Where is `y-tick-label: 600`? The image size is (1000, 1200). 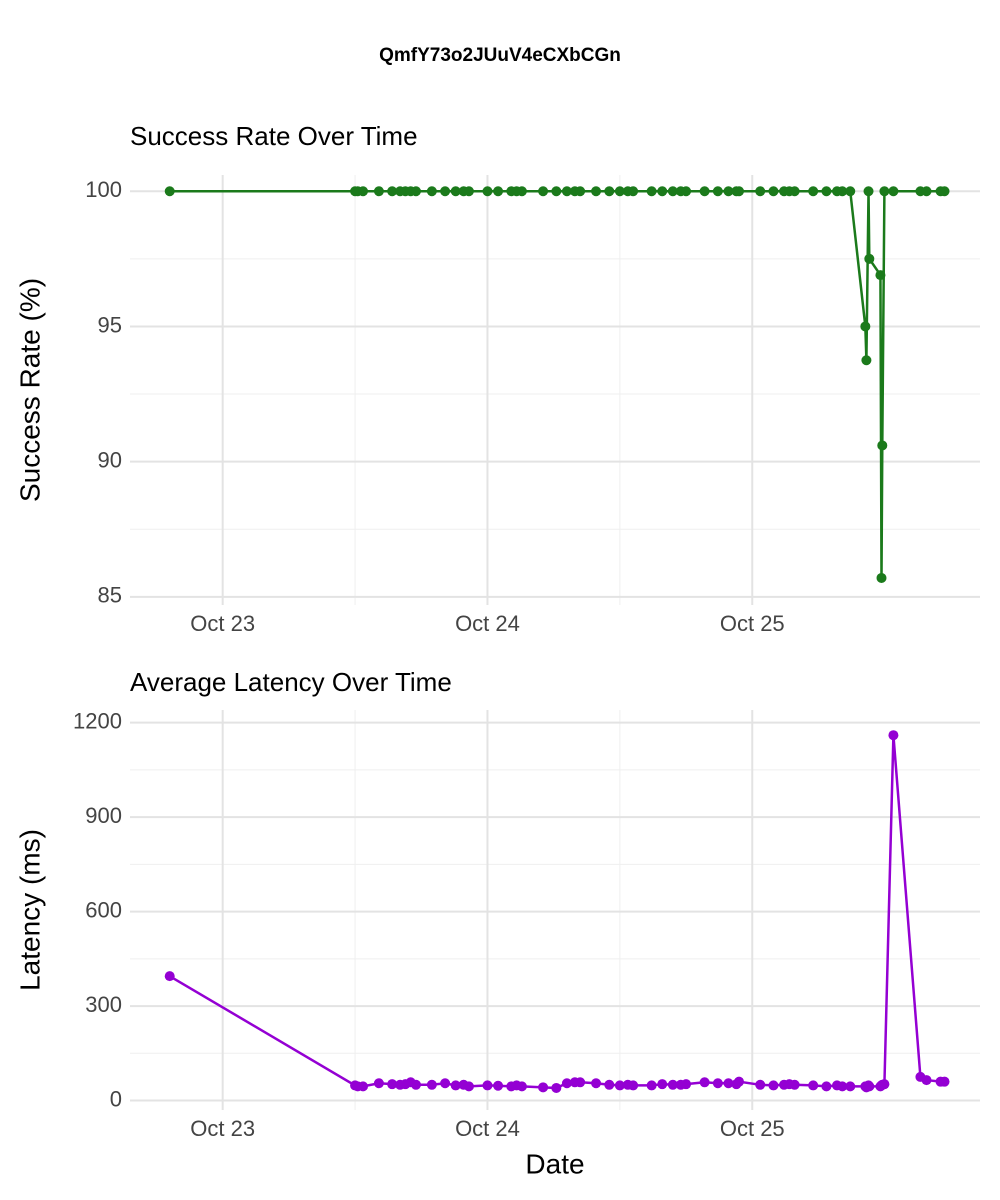
y-tick-label: 600 is located at coordinates (103, 909).